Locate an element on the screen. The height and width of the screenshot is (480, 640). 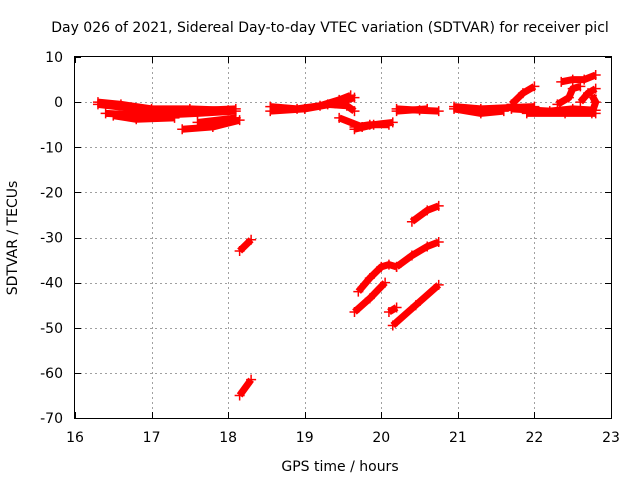
y-tick-label: -40 is located at coordinates (51, 284).